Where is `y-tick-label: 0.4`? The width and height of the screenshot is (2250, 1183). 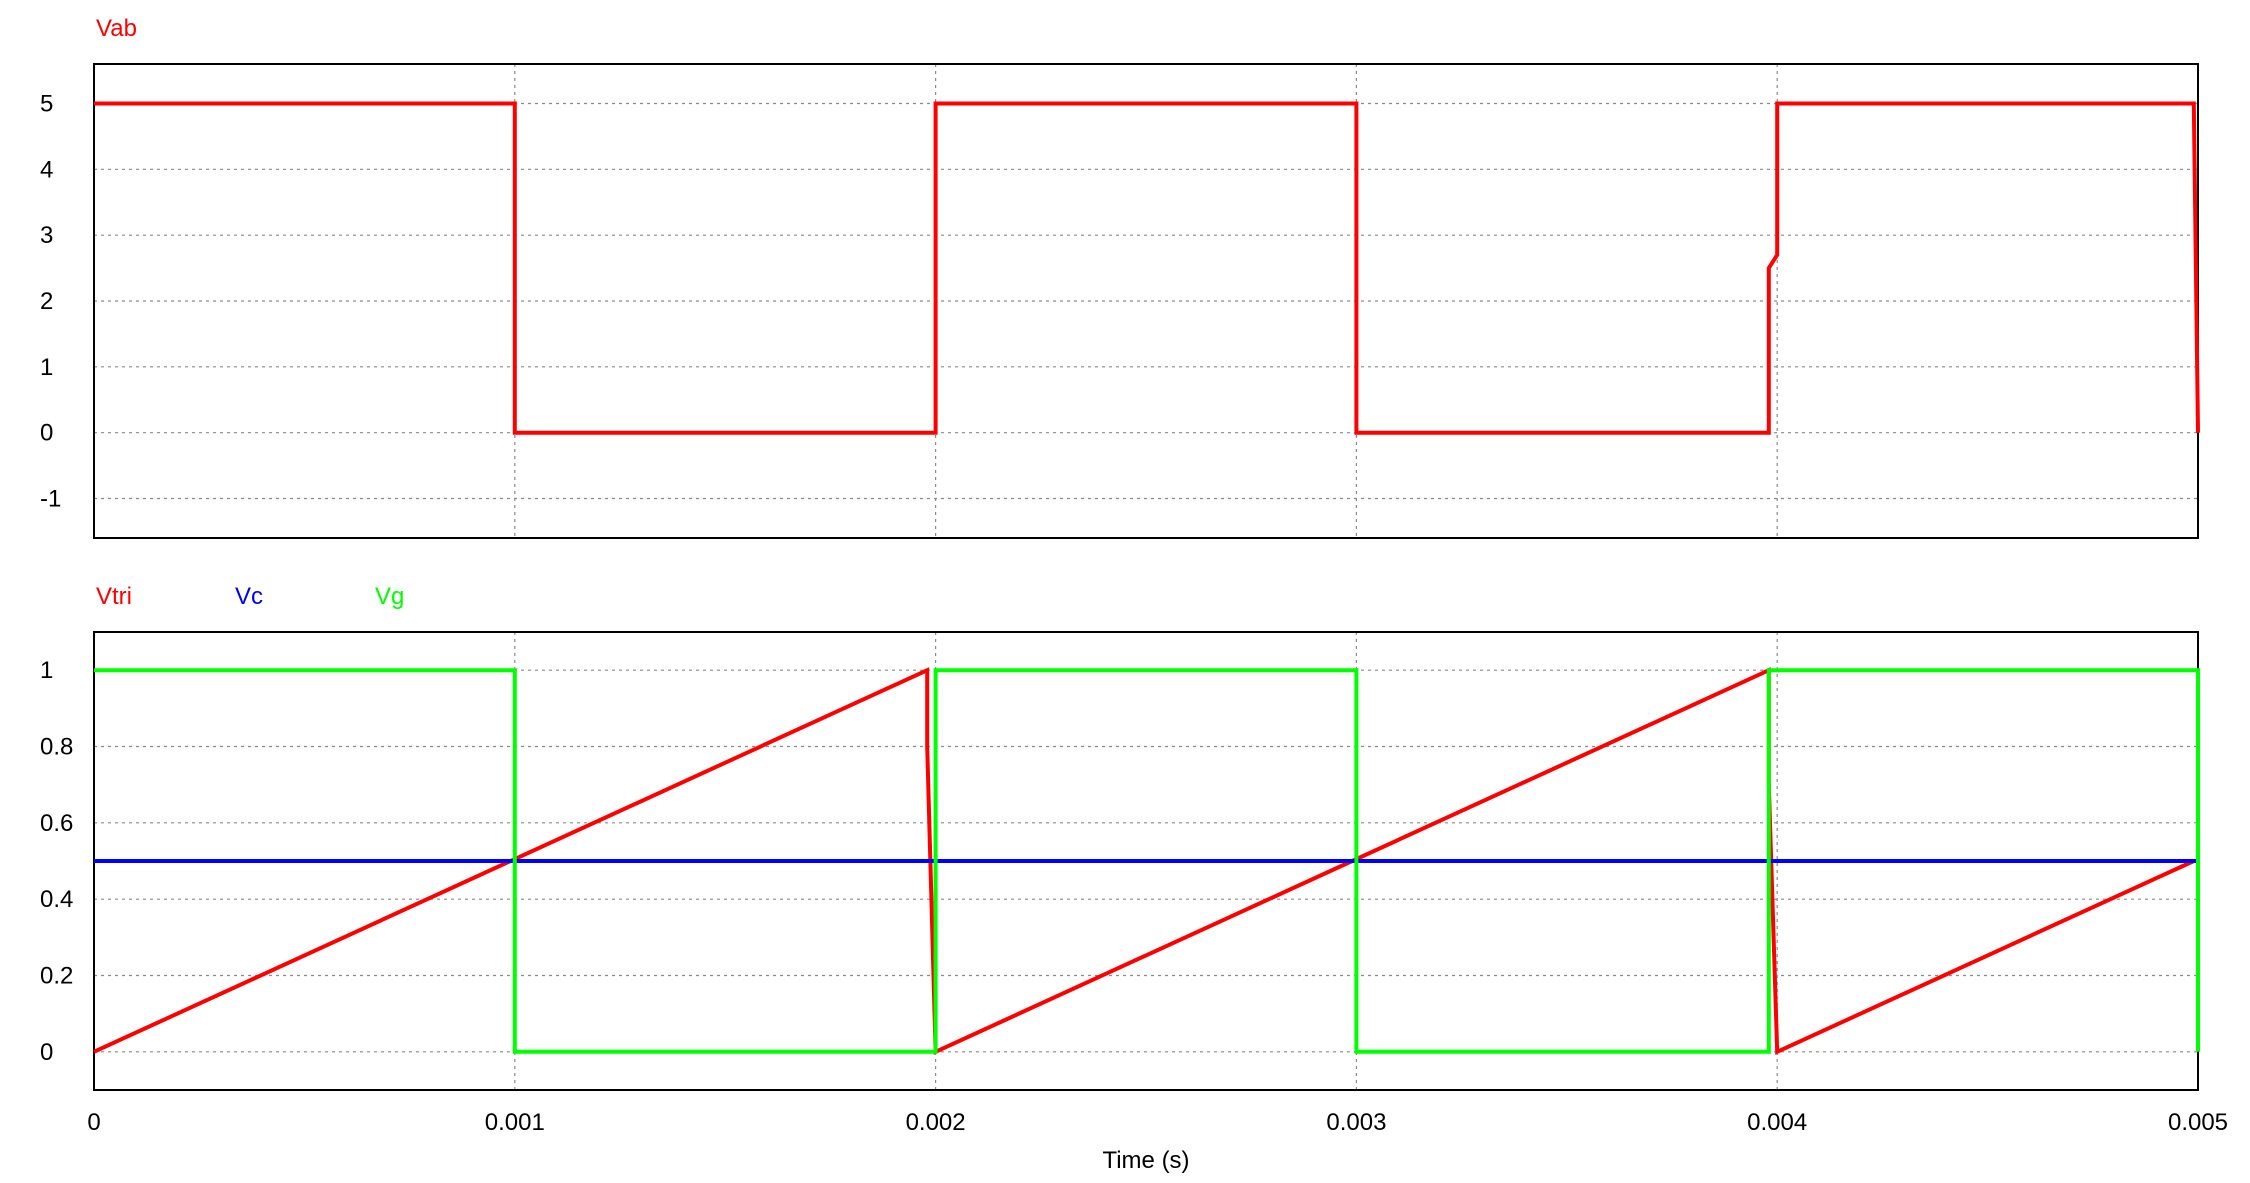
y-tick-label: 0.4 is located at coordinates (56, 899).